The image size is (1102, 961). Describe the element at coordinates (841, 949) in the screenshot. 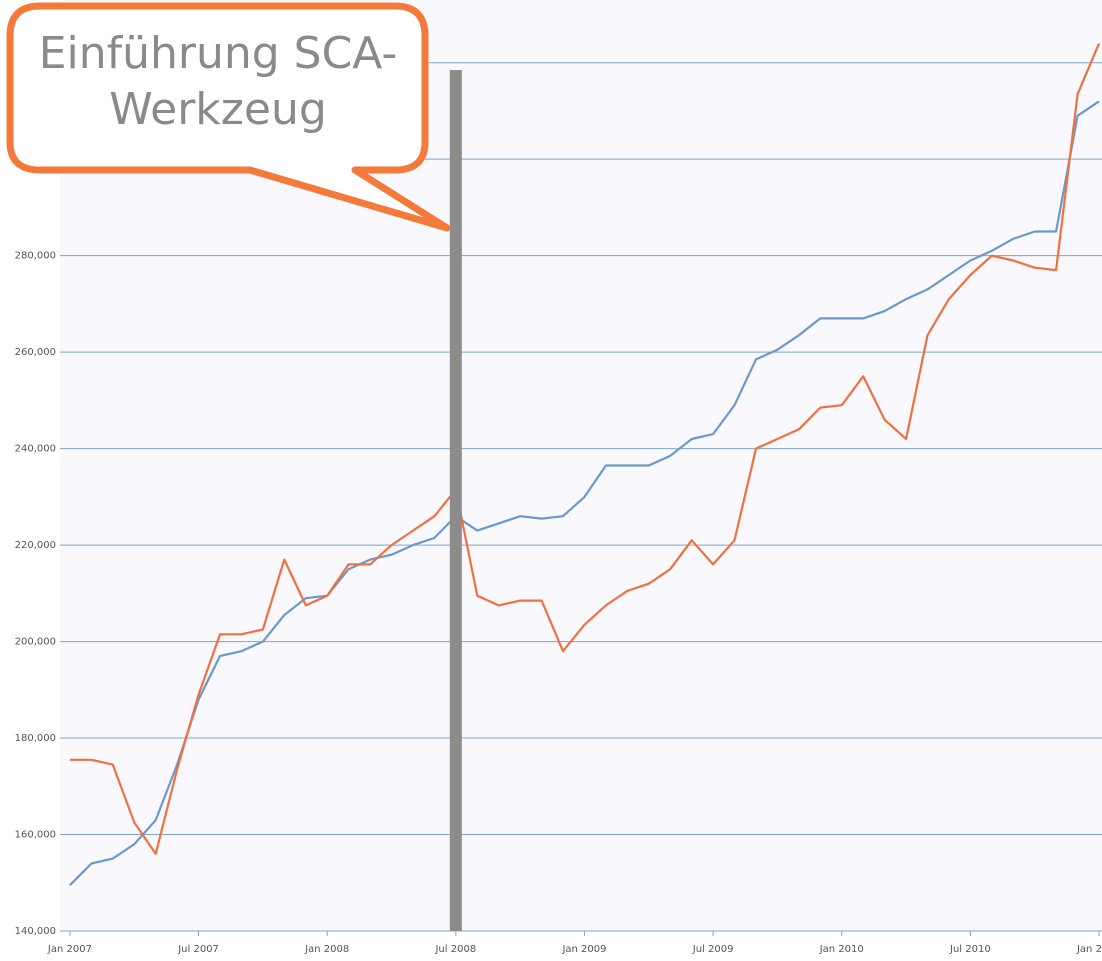

I see `x-tick-label: Jan 2010` at that location.